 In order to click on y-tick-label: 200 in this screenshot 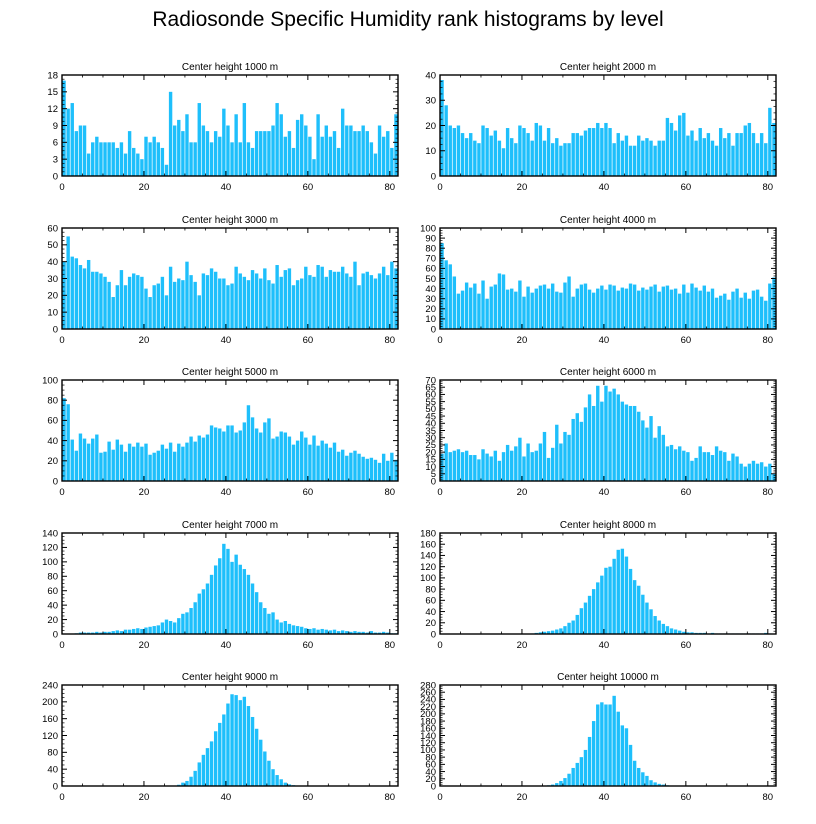, I will do `click(50, 702)`.